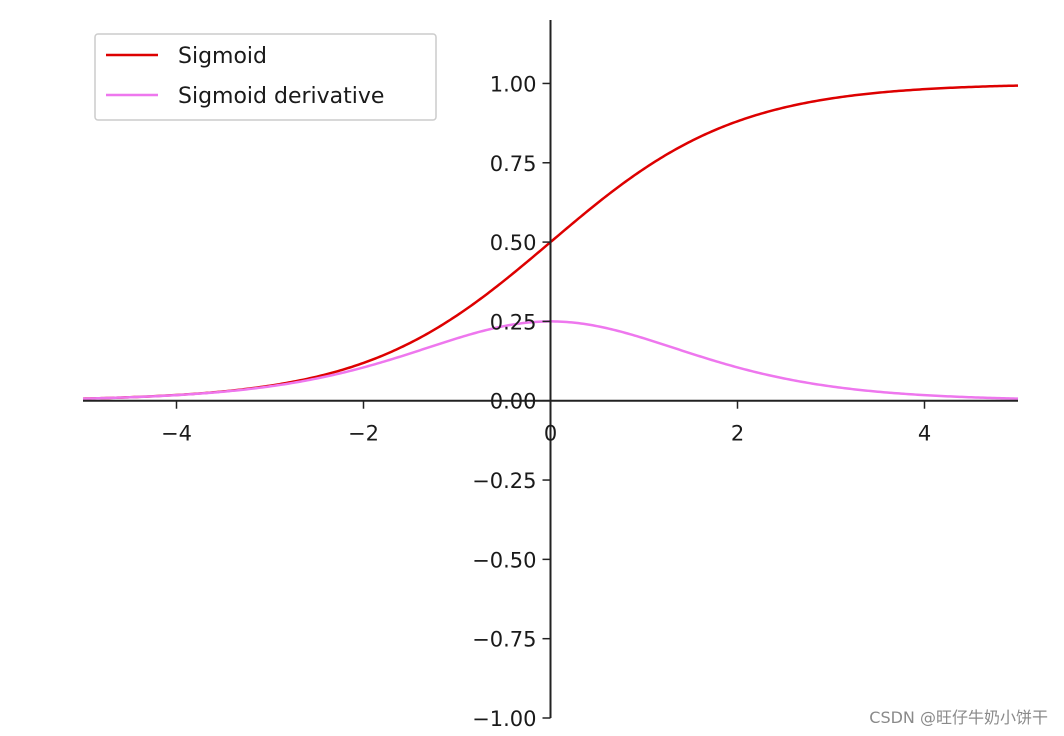 The width and height of the screenshot is (1064, 736). I want to click on y-tick-label: −1.00, so click(504, 719).